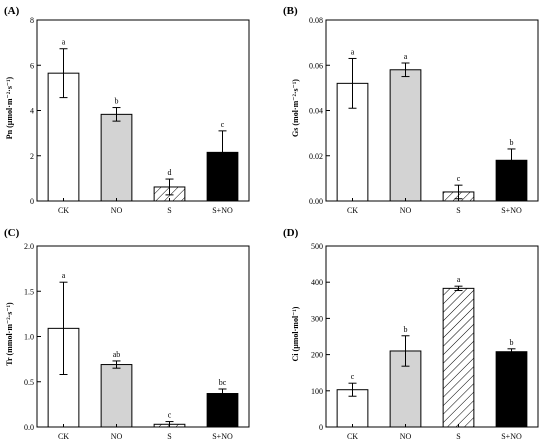  I want to click on panel-b-ytick-label: 0.02, so click(316, 156).